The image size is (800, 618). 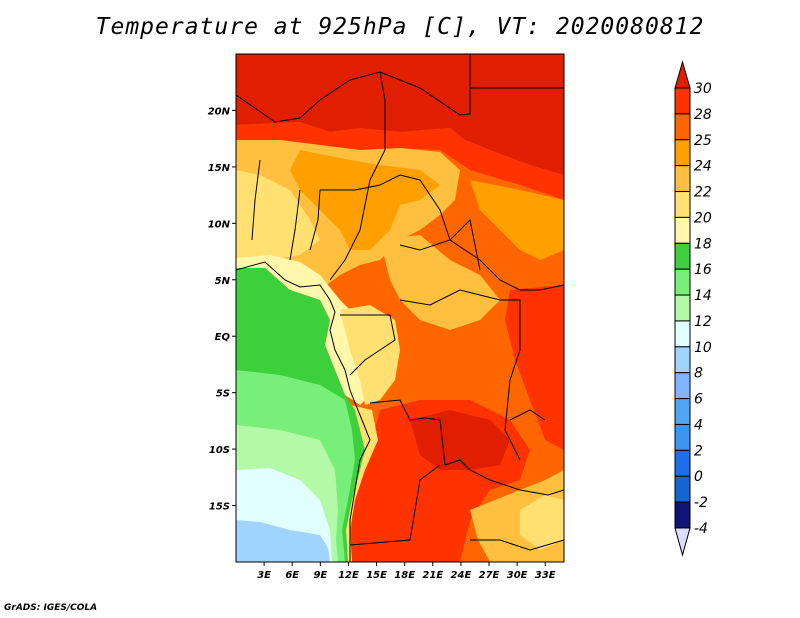 What do you see at coordinates (432, 575) in the screenshot?
I see `x-tick-label: 21E` at bounding box center [432, 575].